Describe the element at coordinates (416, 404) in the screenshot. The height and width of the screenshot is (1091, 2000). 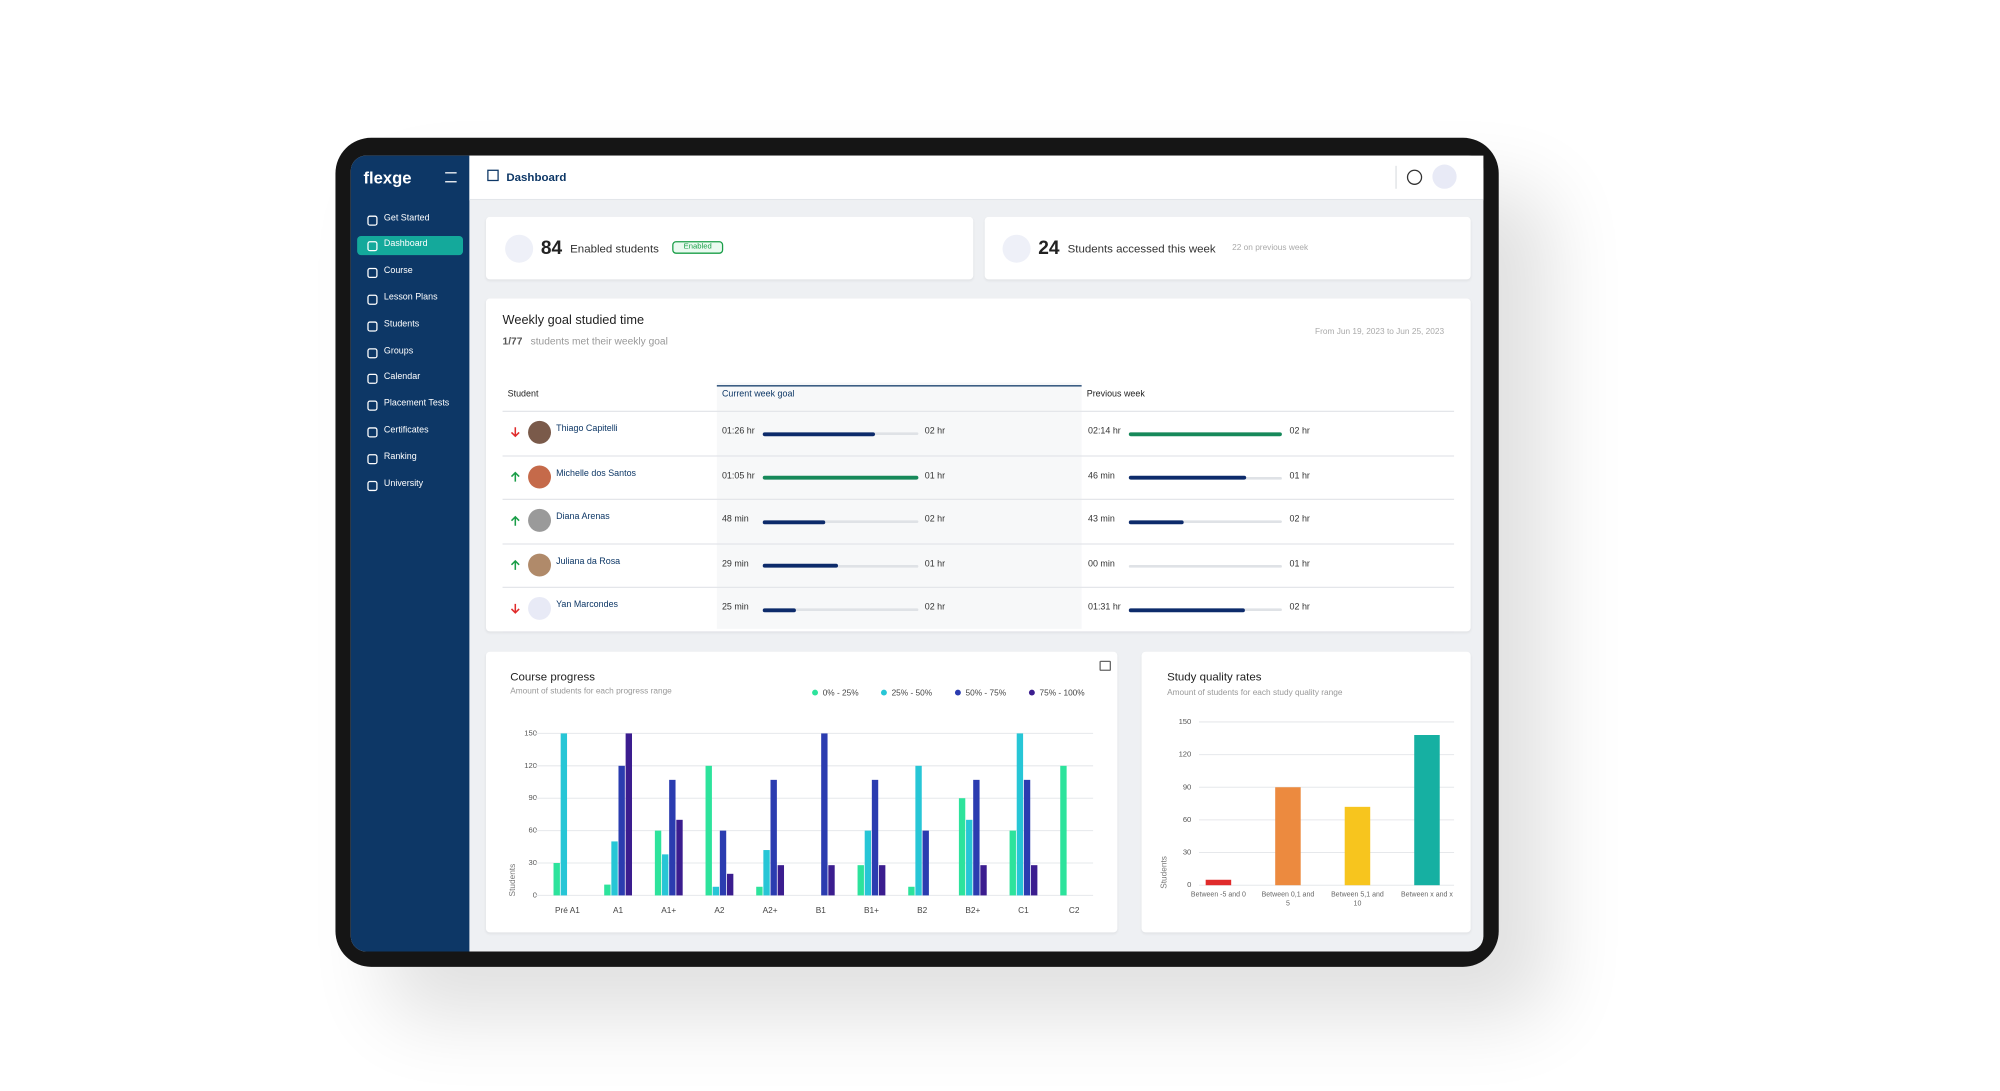
I see `nav-item: Placement Tests` at that location.